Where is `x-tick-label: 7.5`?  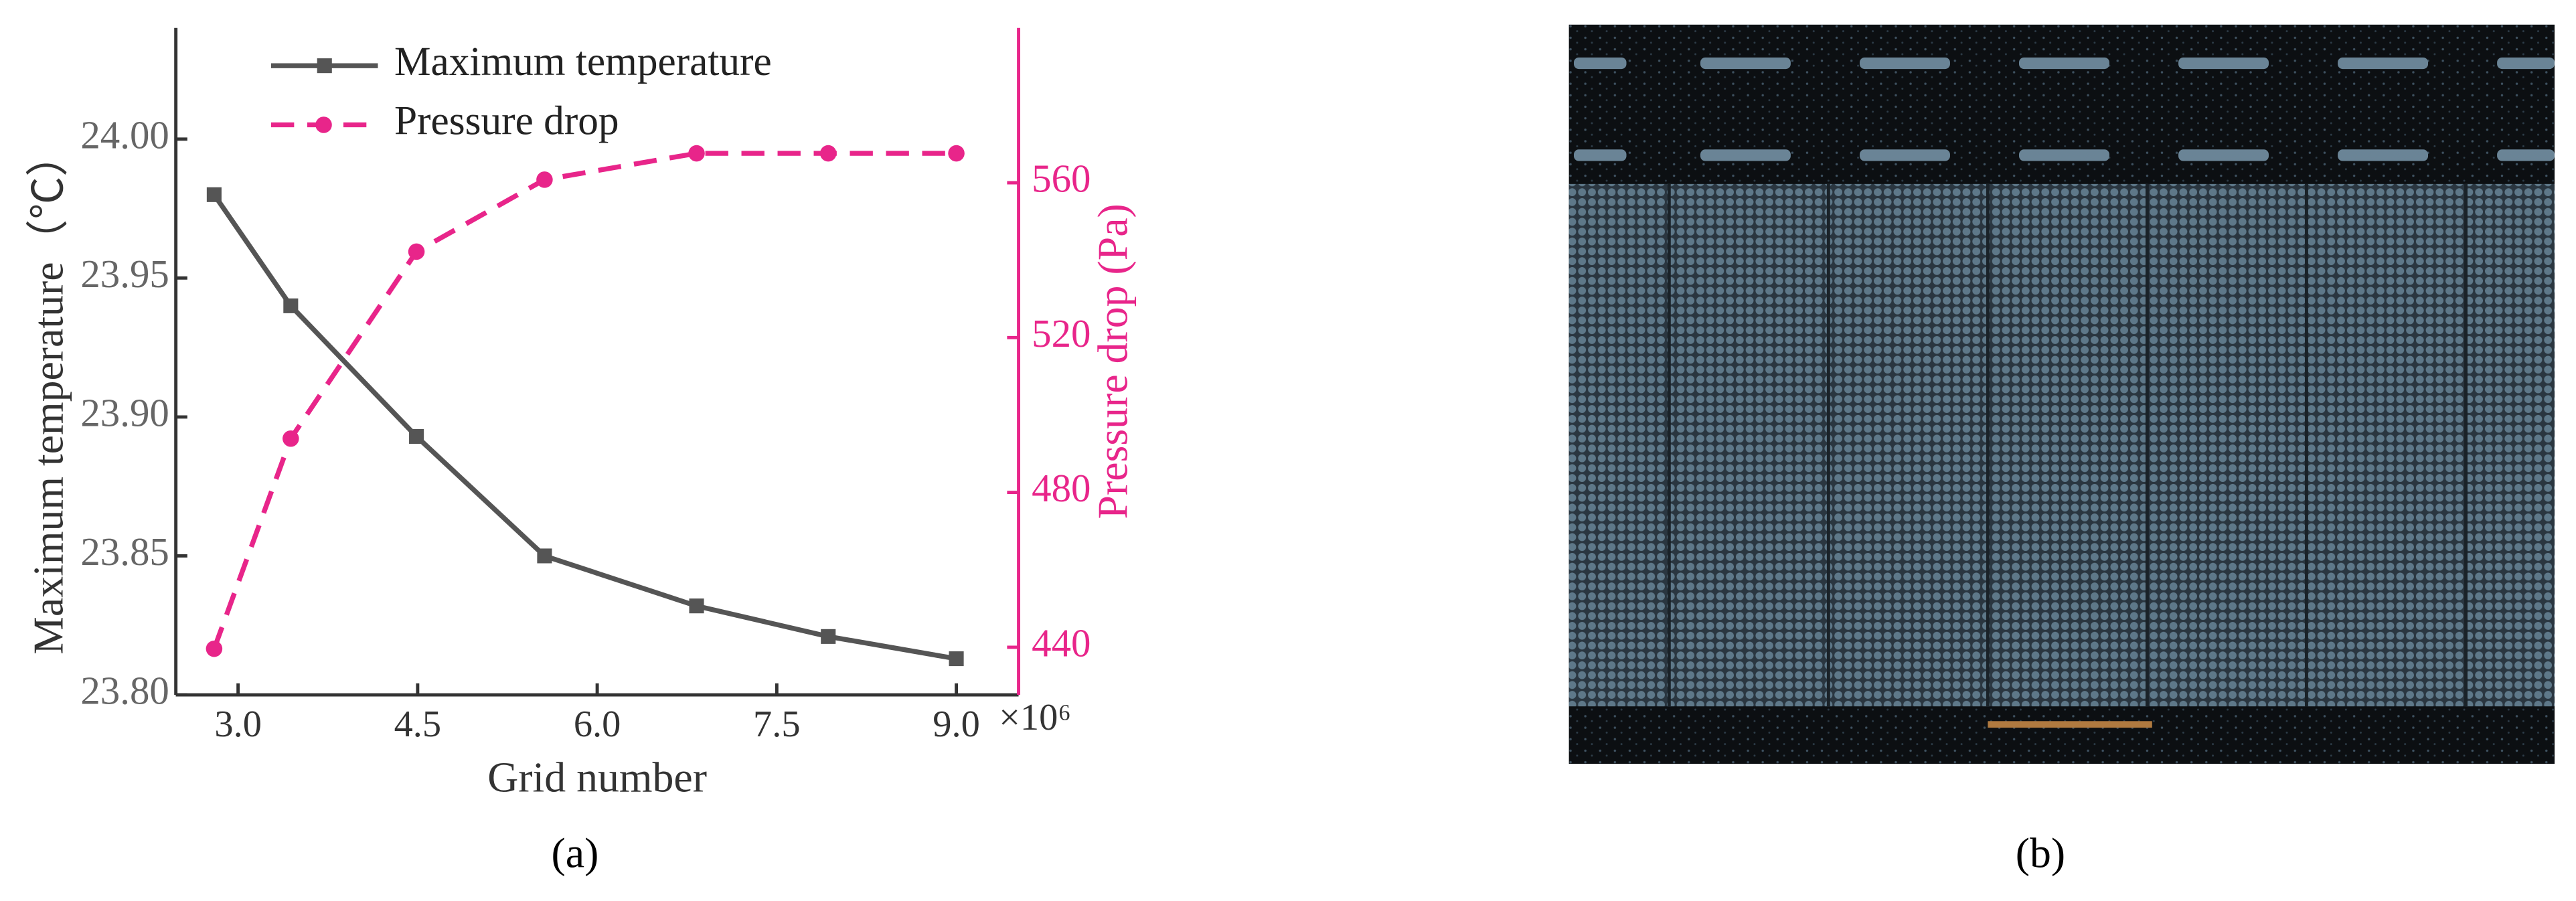
x-tick-label: 7.5 is located at coordinates (777, 724).